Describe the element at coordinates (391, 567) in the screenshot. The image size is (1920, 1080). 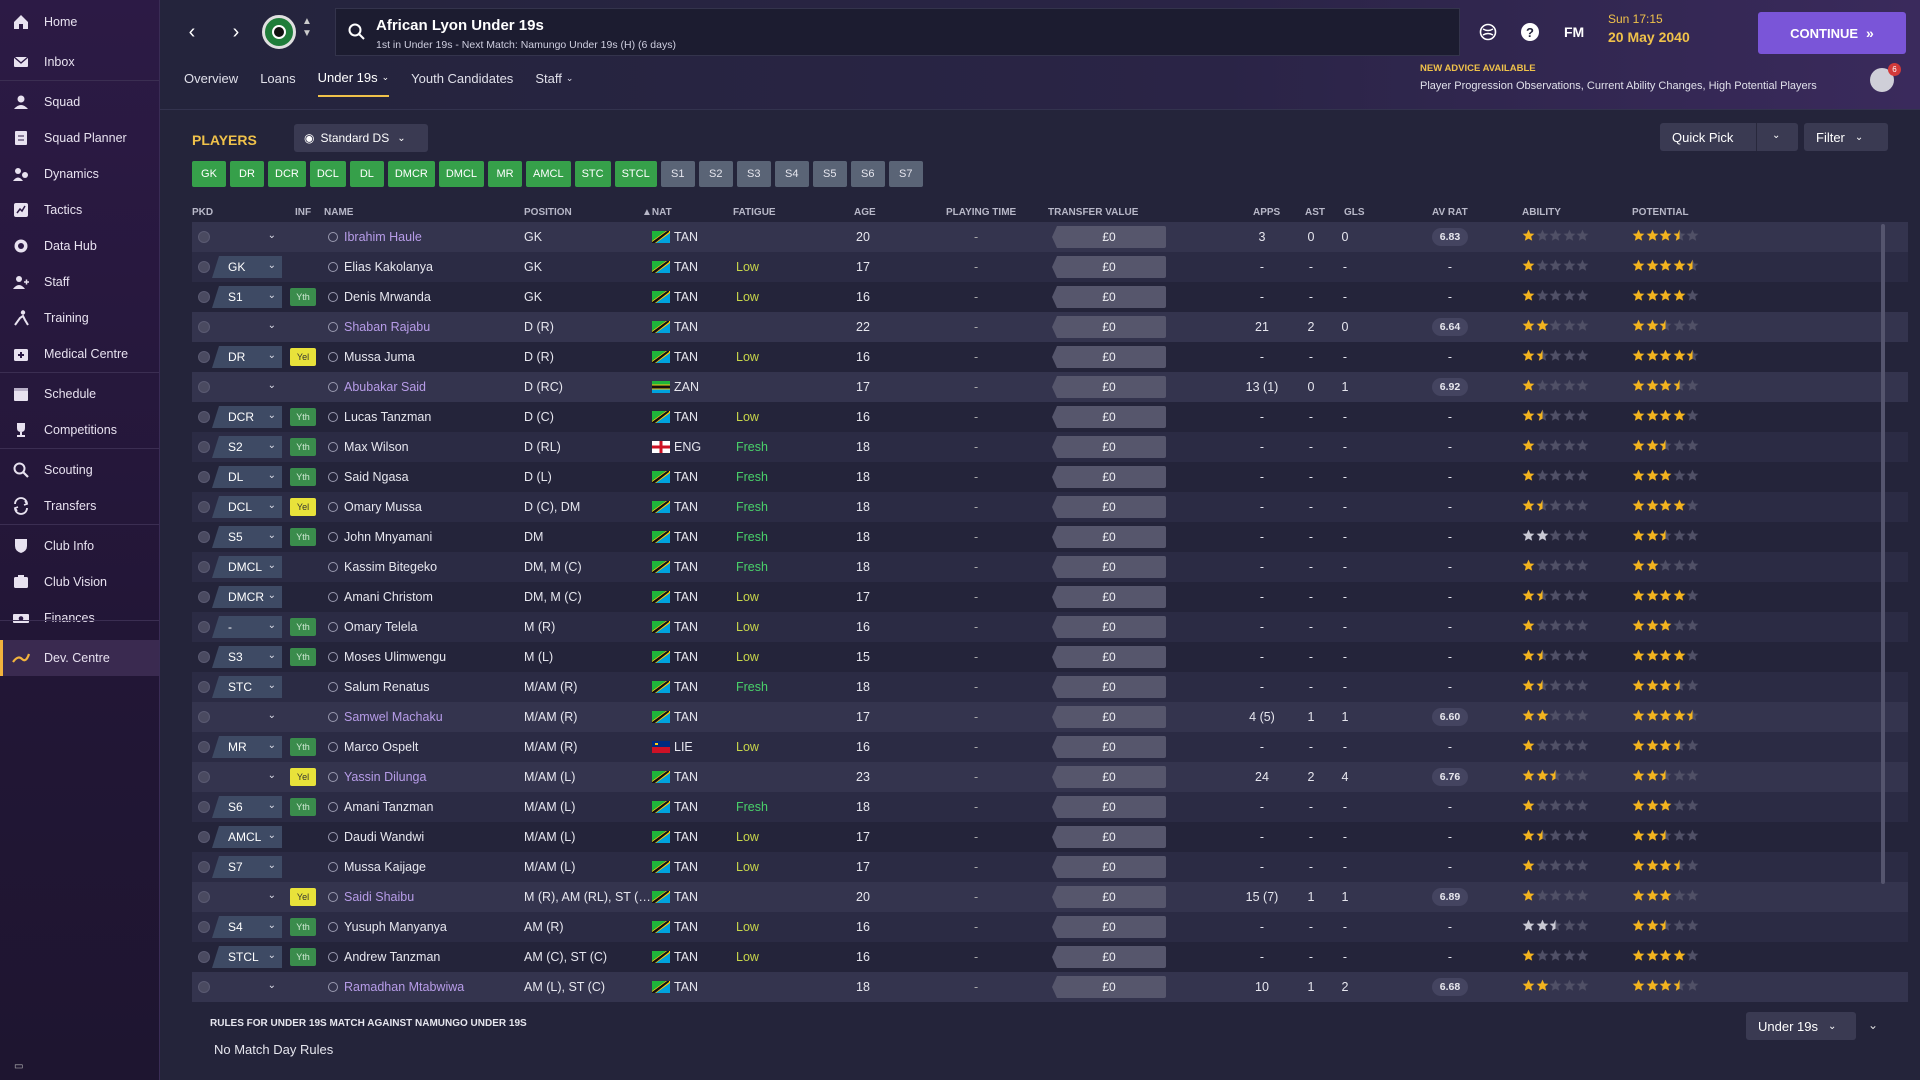
I see `player-name-link: Kassim Bitegeko` at that location.